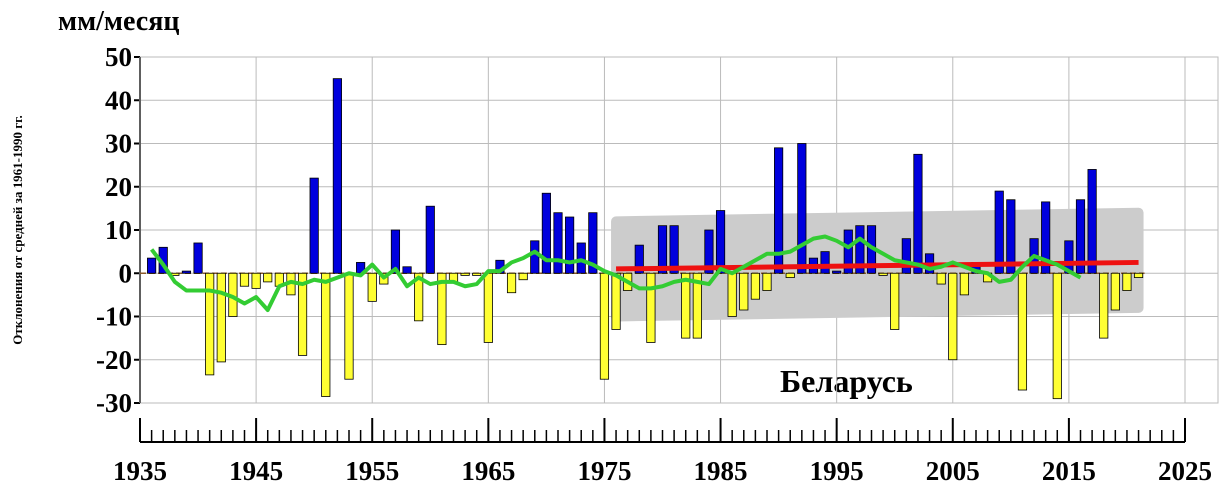  What do you see at coordinates (837, 471) in the screenshot?
I see `x-tick-label: 1995` at bounding box center [837, 471].